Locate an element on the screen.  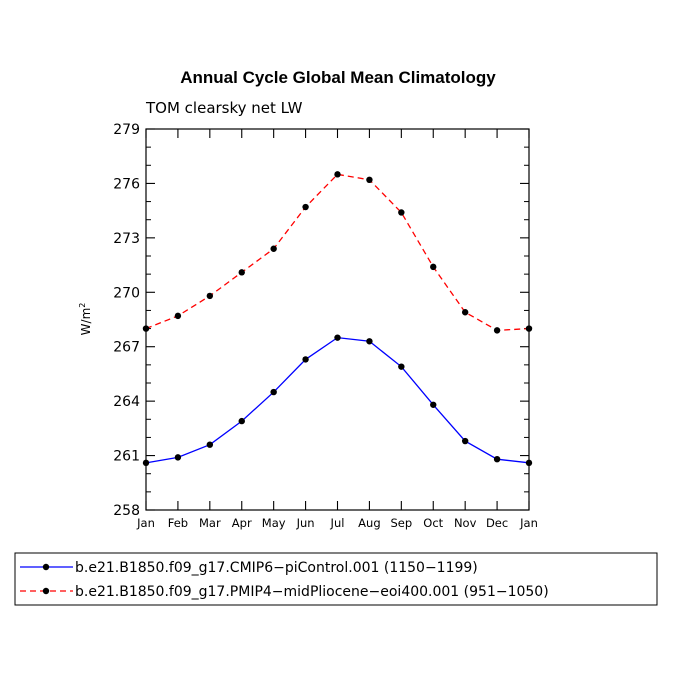
x-tick-label: Apr is located at coordinates (242, 523).